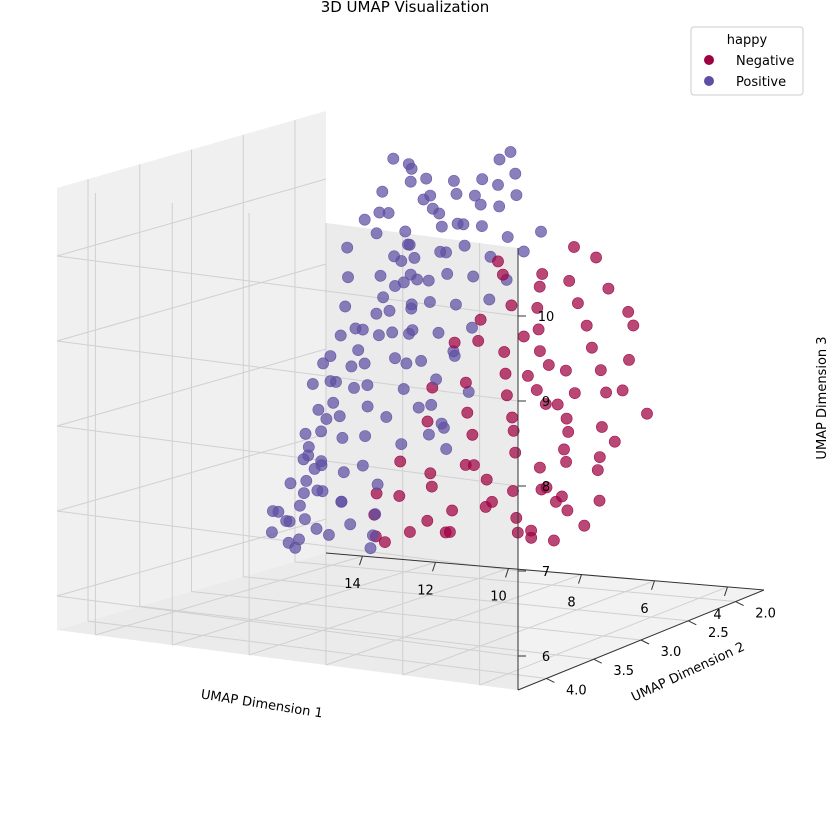 Image resolution: width=831 pixels, height=833 pixels. I want to click on z-tick-label: 7, so click(546, 572).